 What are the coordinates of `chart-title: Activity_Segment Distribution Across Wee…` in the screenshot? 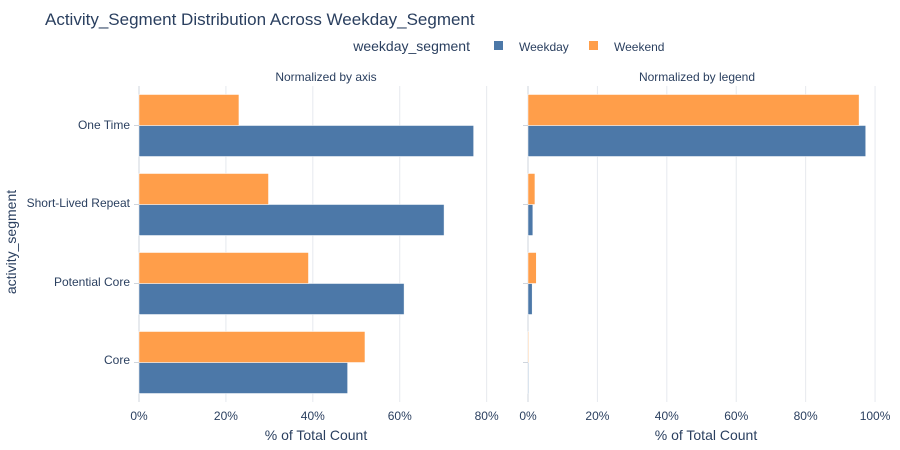 It's located at (260, 19).